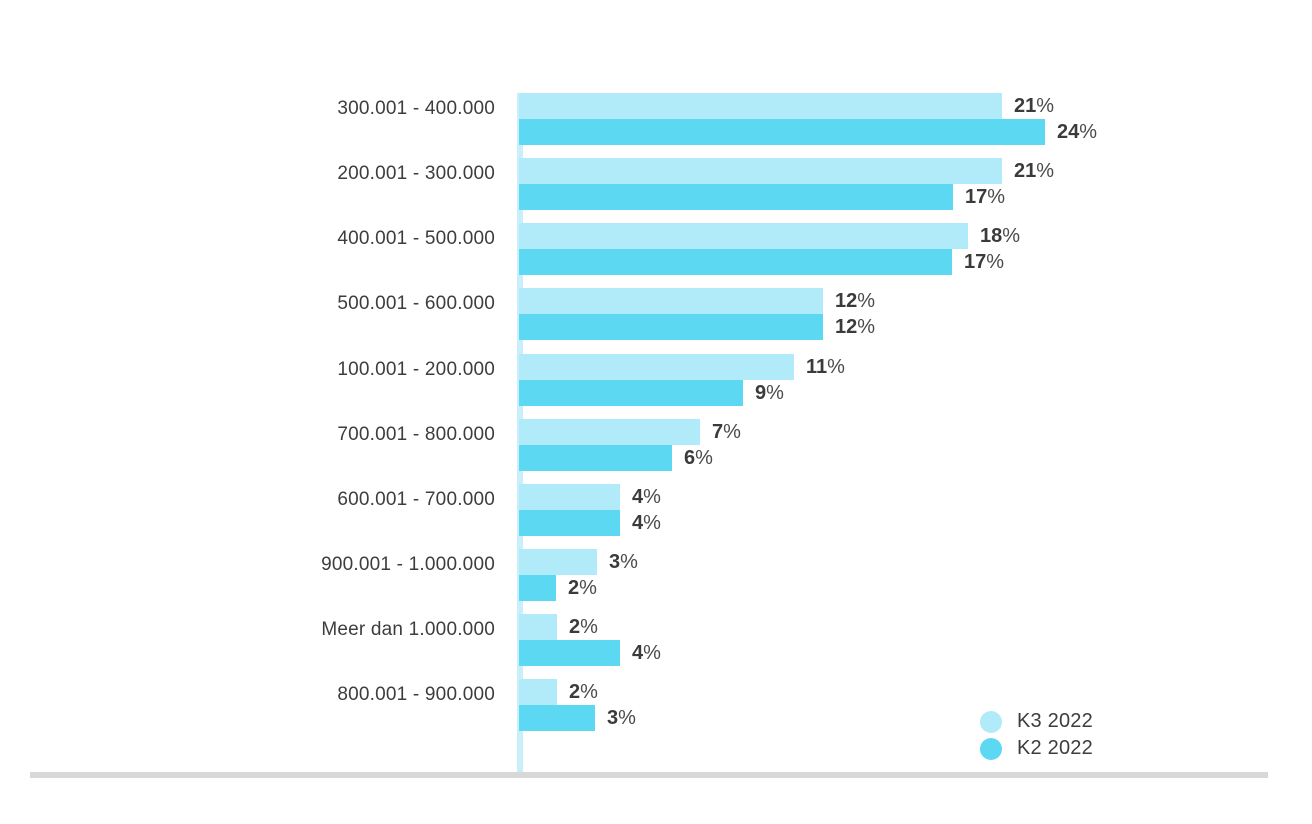  I want to click on legend-item: K3 2022, so click(1036, 721).